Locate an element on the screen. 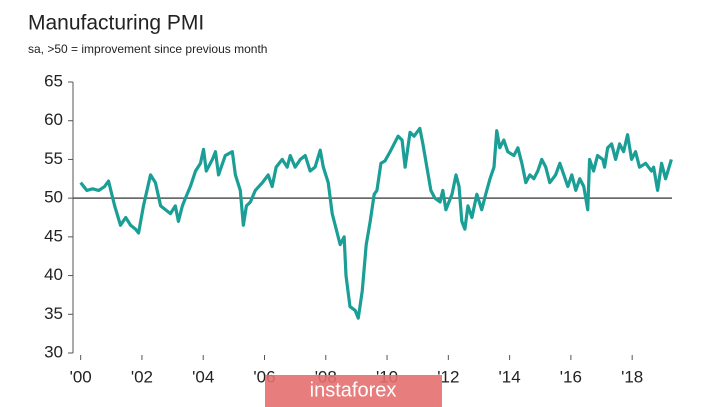 The width and height of the screenshot is (708, 407). y-tick-label: 55 is located at coordinates (53, 158).